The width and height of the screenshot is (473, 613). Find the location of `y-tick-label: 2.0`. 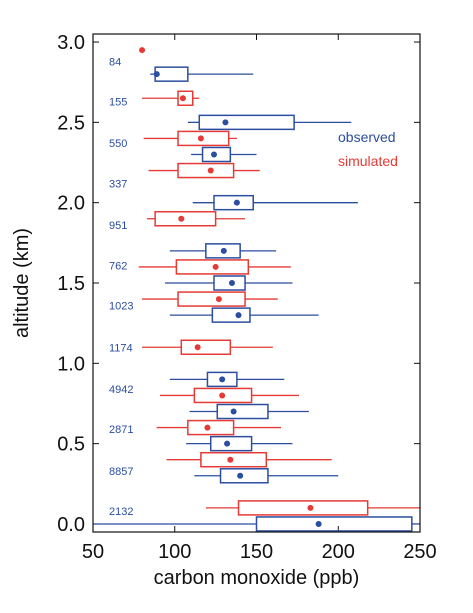

y-tick-label: 2.0 is located at coordinates (71, 204).